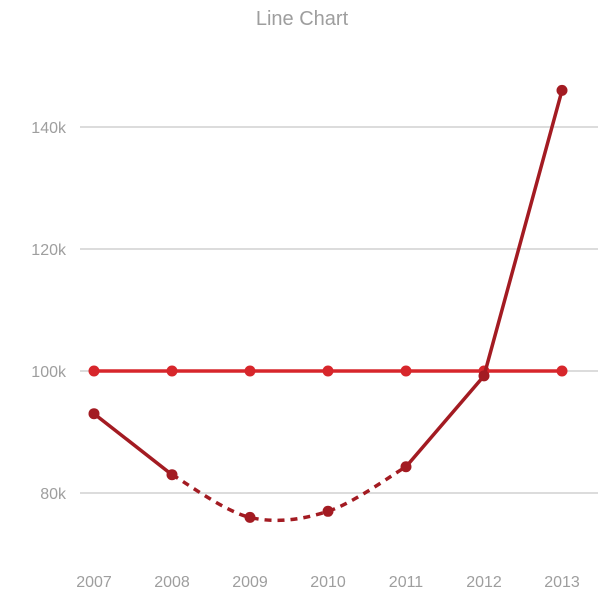 This screenshot has height=608, width=604. I want to click on x-tick-label: 2009, so click(250, 582).